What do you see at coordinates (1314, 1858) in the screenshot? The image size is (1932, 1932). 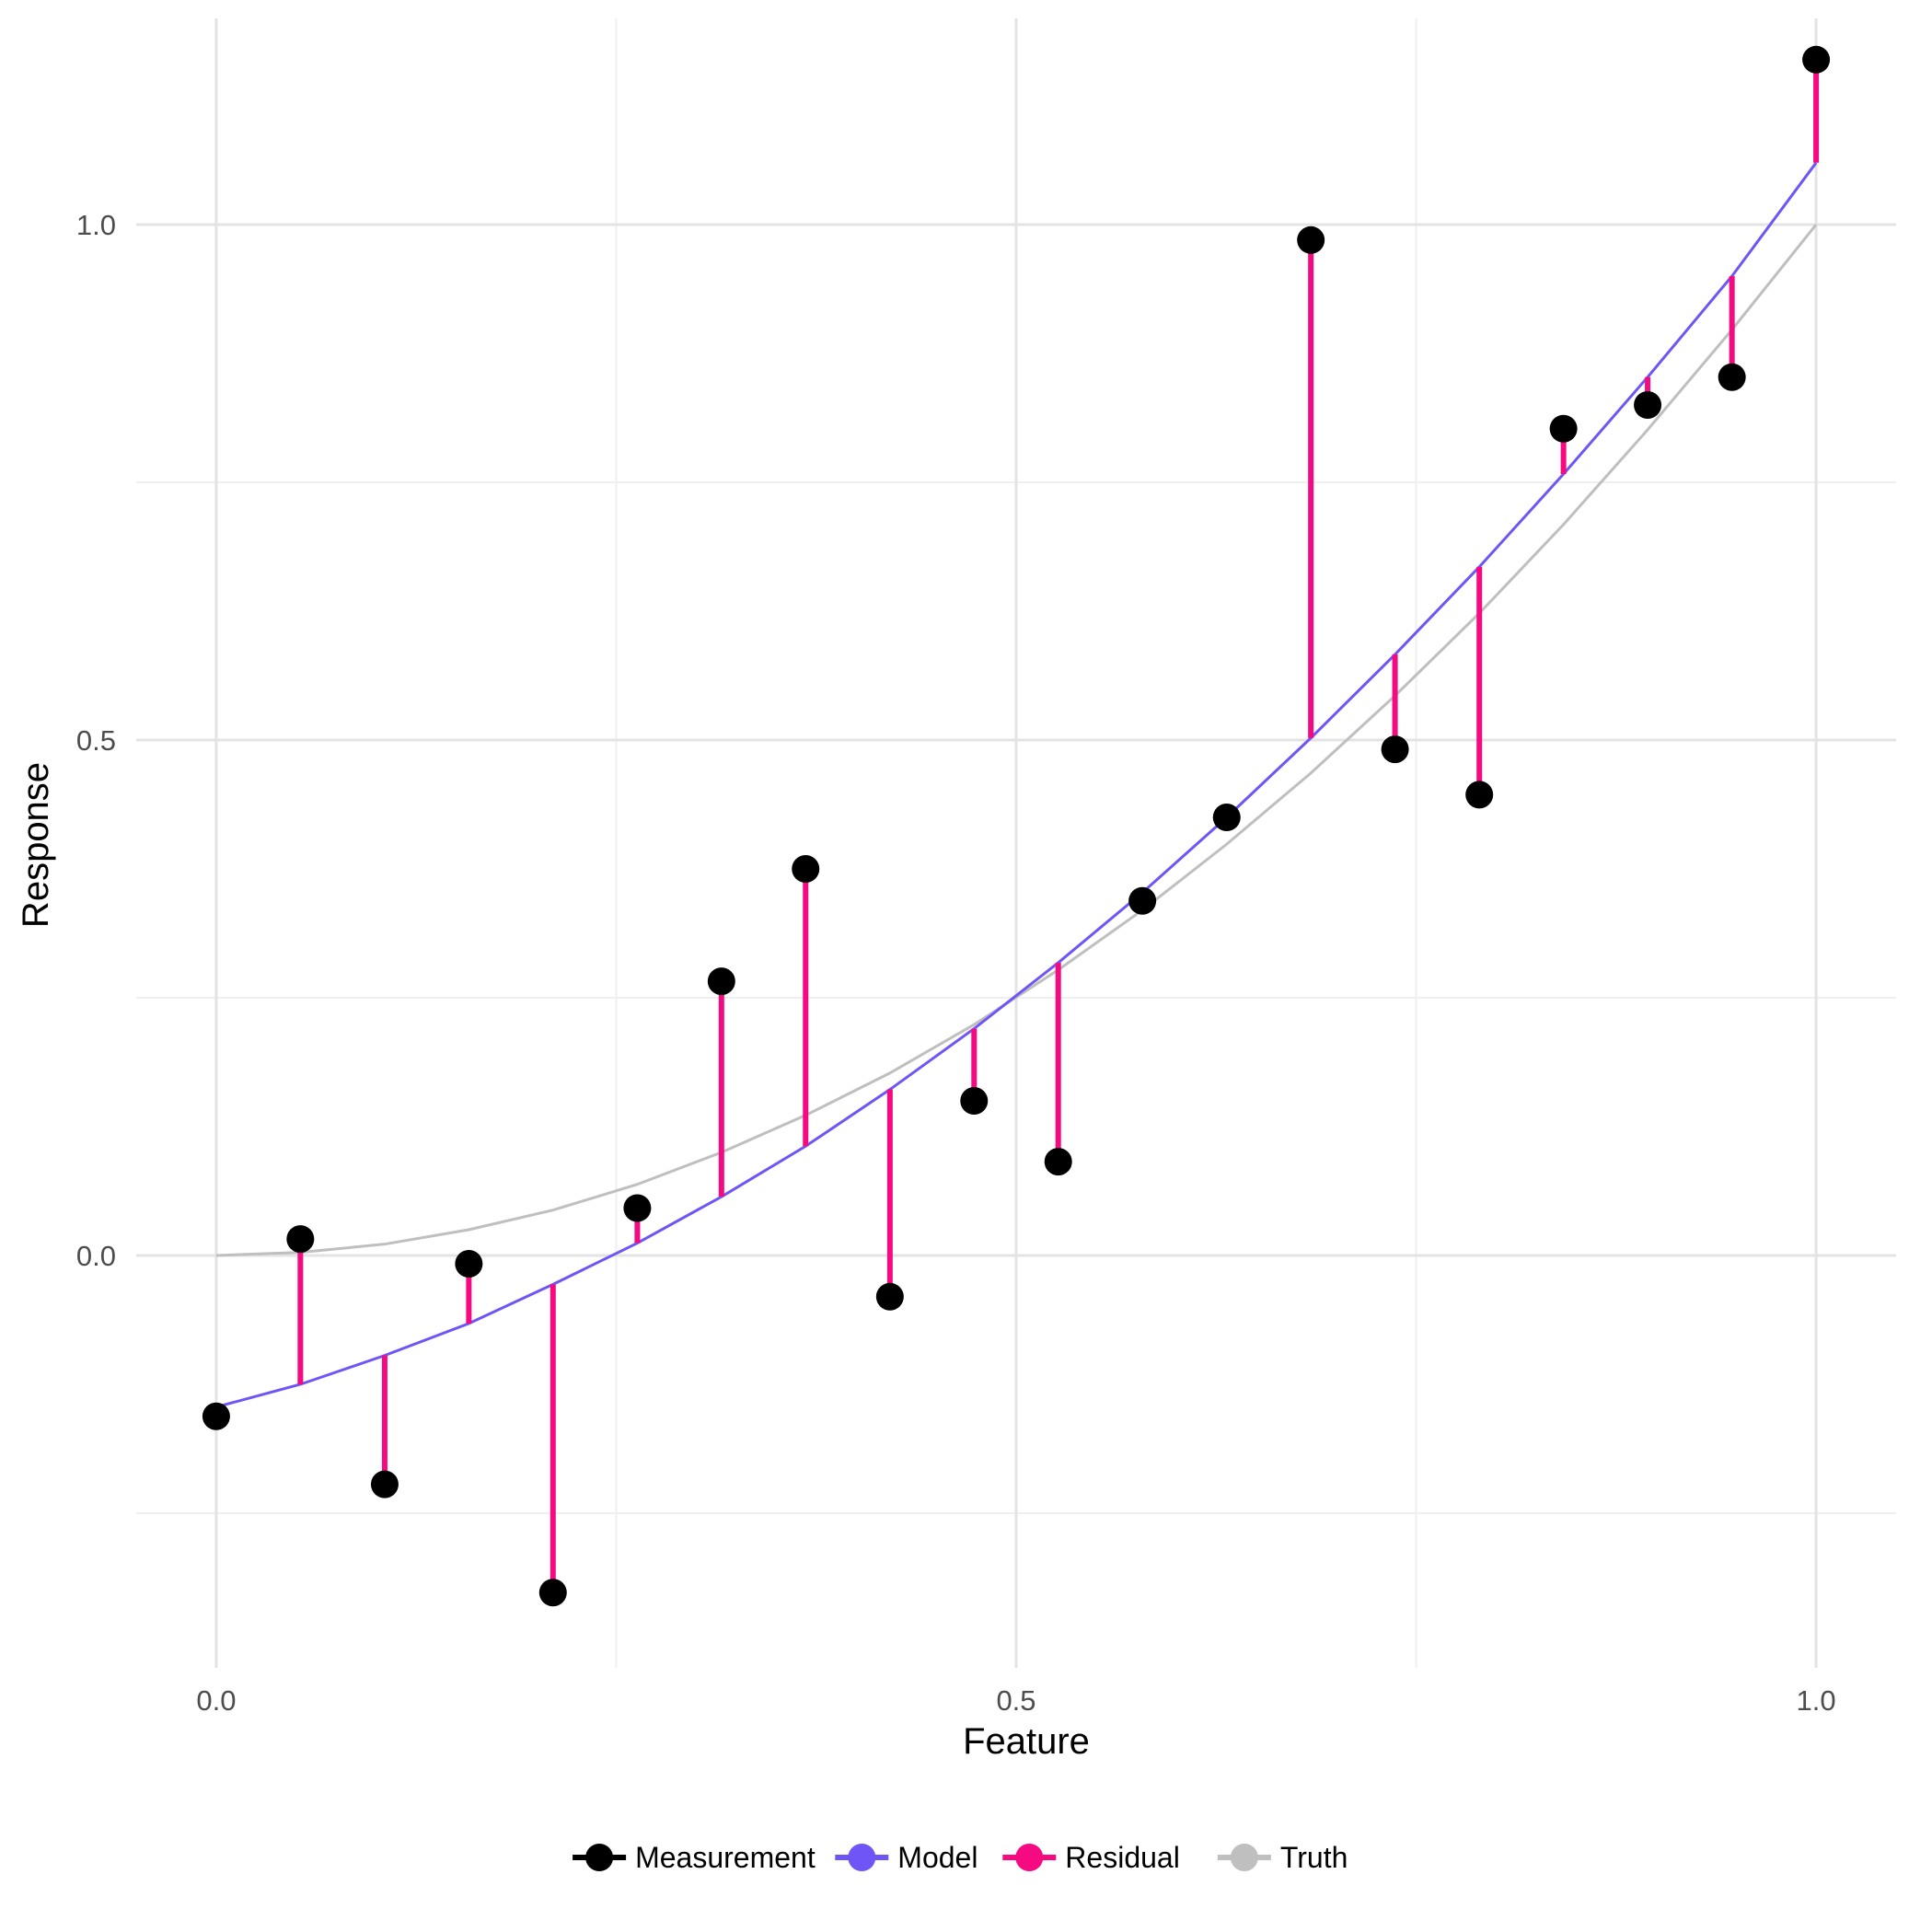 I see `legend-label: Truth` at bounding box center [1314, 1858].